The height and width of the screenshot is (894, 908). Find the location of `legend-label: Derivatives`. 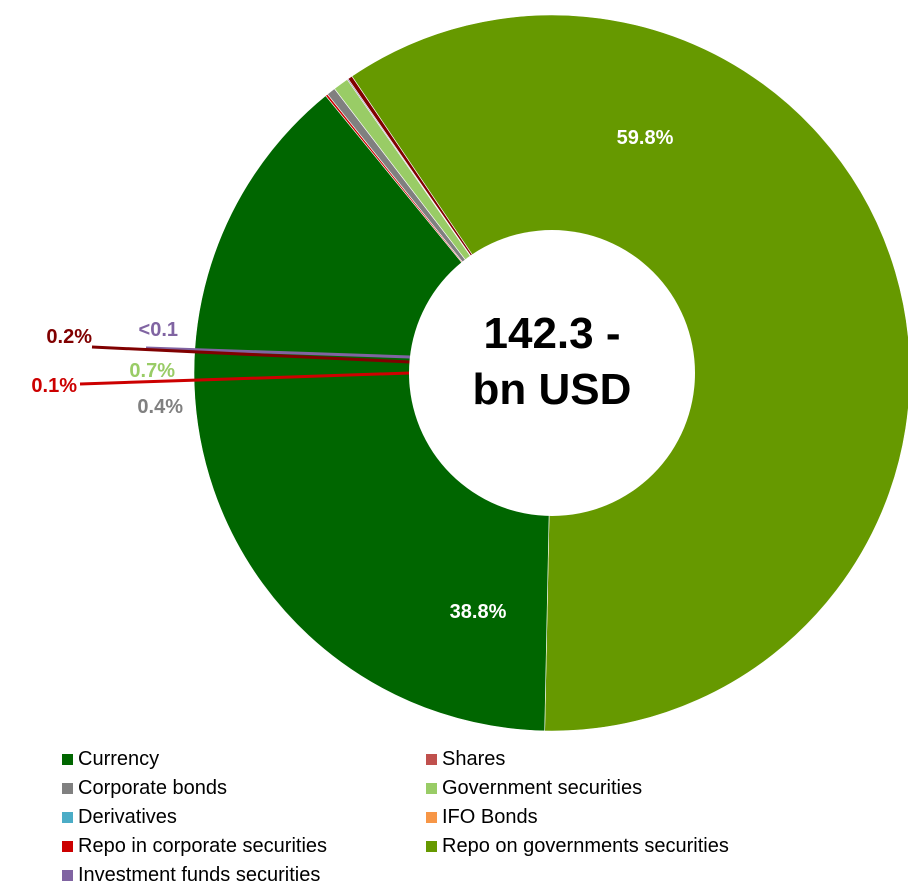

legend-label: Derivatives is located at coordinates (127, 817).